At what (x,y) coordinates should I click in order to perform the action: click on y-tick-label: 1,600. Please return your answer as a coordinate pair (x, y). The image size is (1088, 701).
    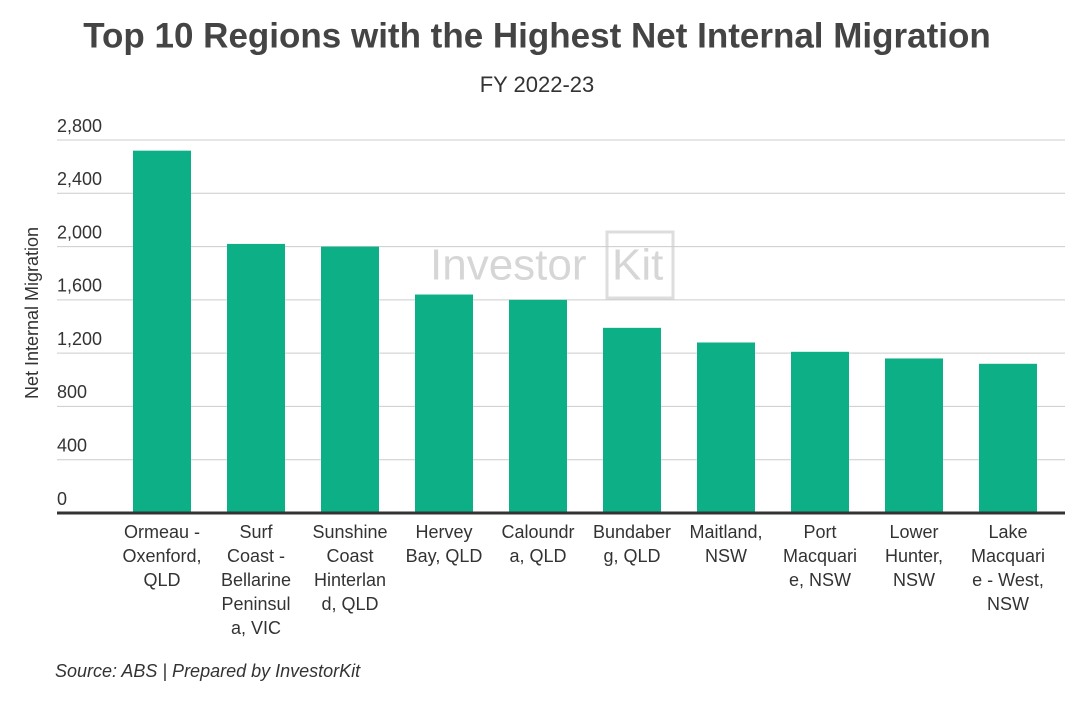
    Looking at the image, I should click on (79, 286).